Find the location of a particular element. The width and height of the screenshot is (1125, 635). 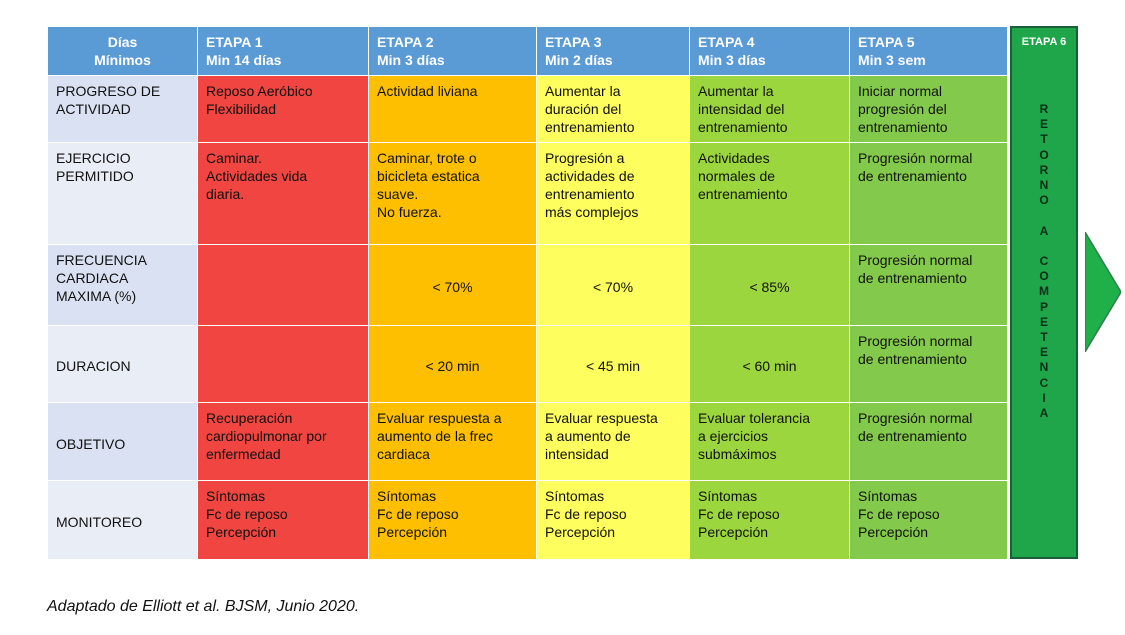

cell-line: submáximos is located at coordinates (737, 453).